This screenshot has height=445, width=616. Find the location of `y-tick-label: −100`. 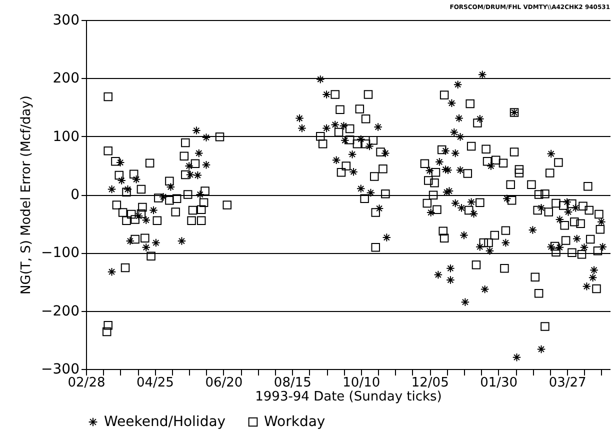

y-tick-label: −100 is located at coordinates (60, 253).